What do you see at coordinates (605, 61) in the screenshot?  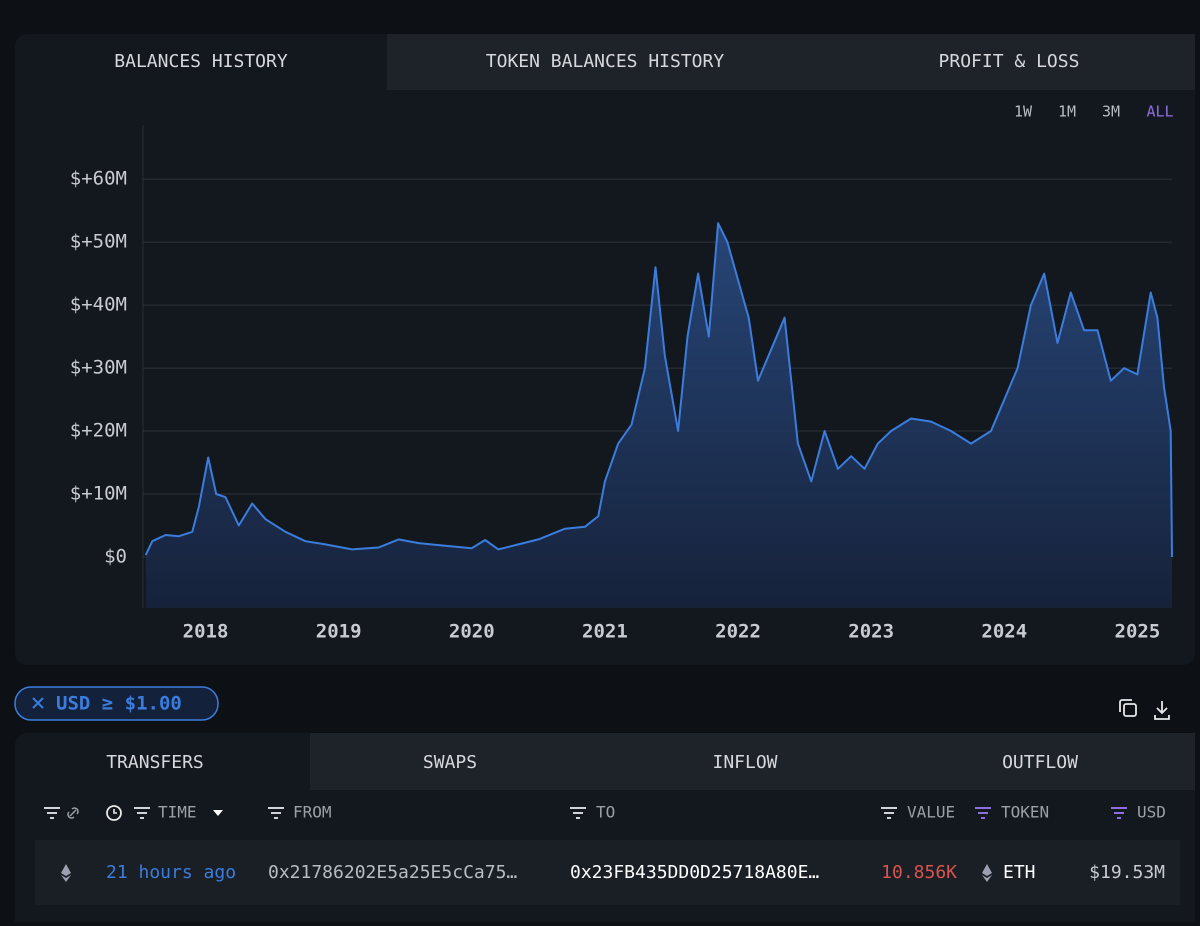 I see `tab: TOKEN BALANCES HISTORY` at bounding box center [605, 61].